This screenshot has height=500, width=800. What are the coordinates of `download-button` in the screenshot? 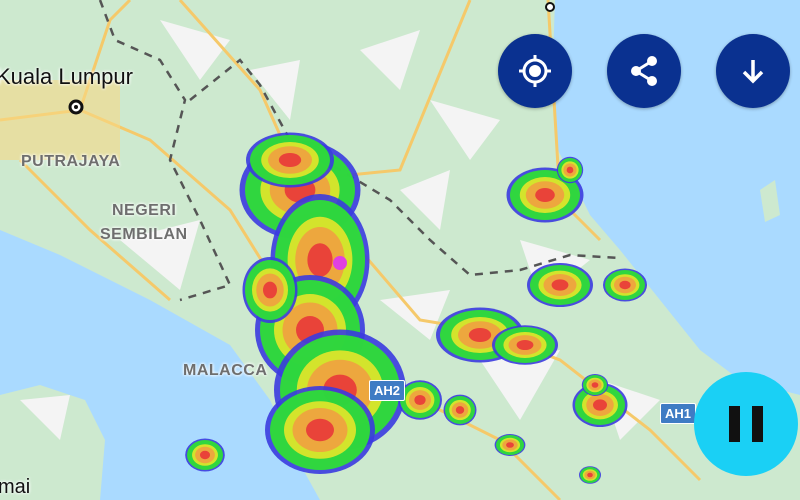 It's located at (753, 71).